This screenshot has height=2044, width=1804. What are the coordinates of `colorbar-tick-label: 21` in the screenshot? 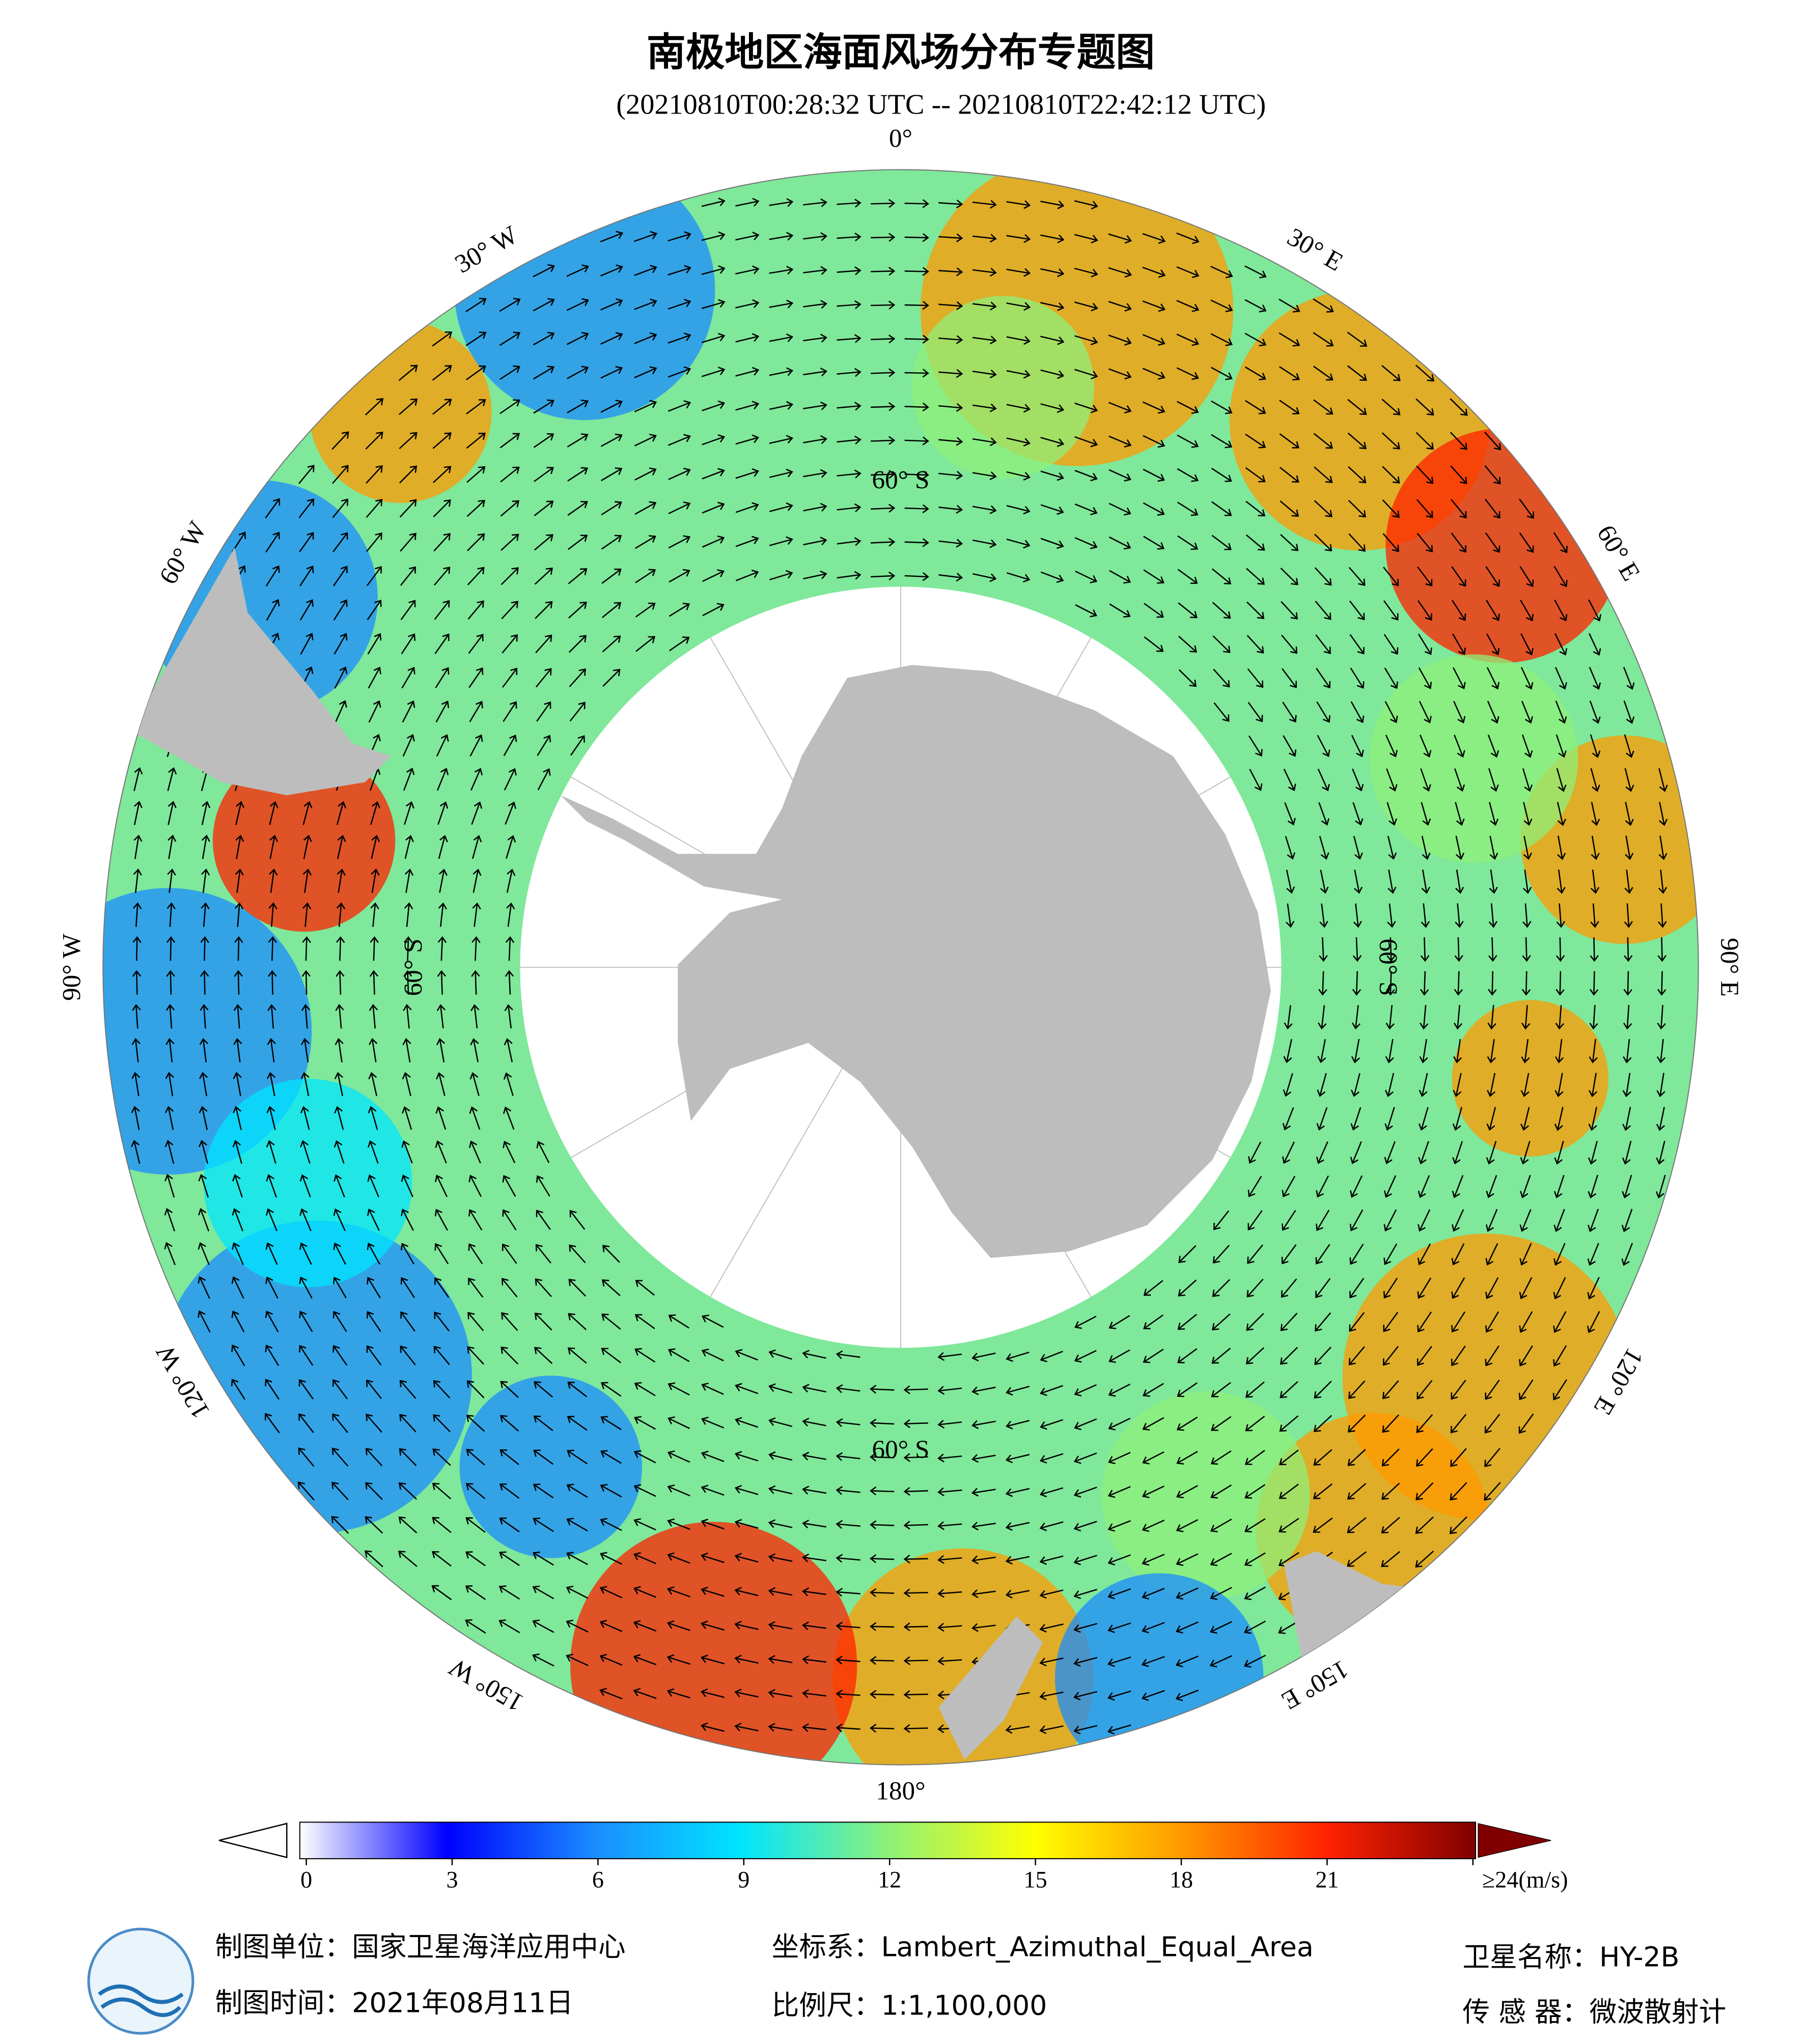 It's located at (1327, 1880).